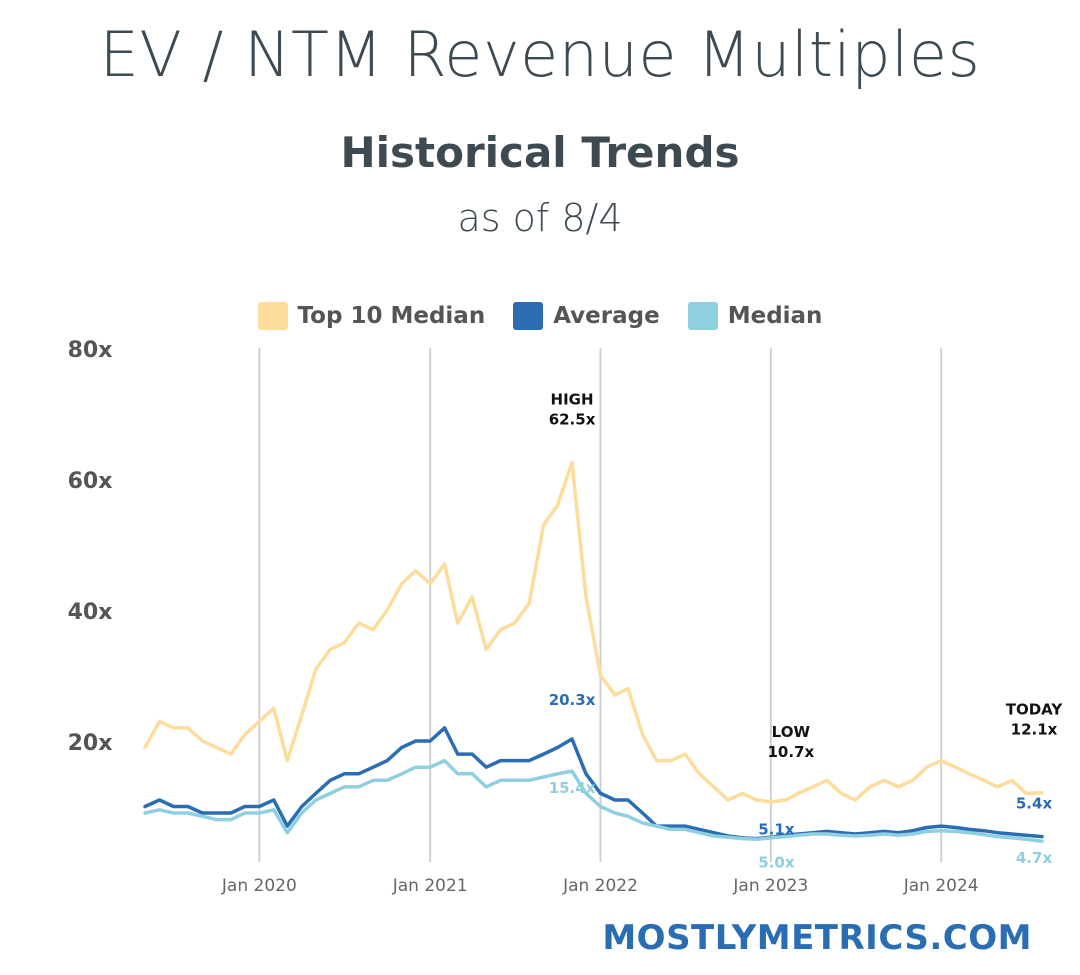  Describe the element at coordinates (572, 788) in the screenshot. I see `annotation-median-high: 15.4x` at that location.